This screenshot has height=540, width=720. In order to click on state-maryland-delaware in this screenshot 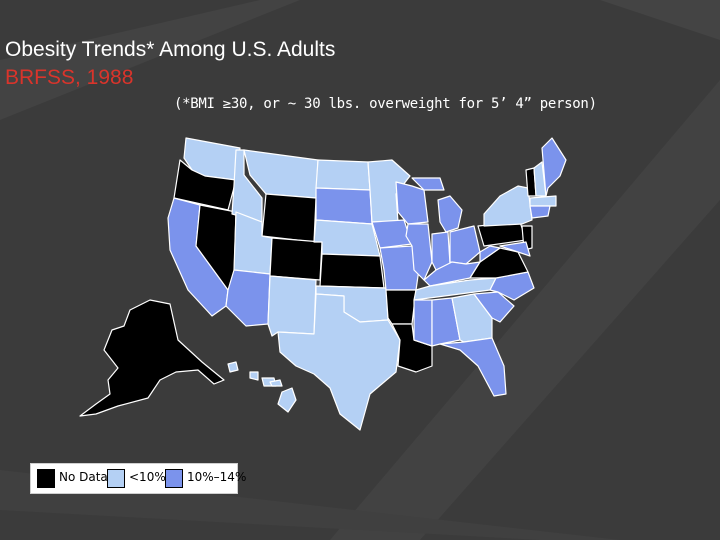, I will do `click(515, 249)`.